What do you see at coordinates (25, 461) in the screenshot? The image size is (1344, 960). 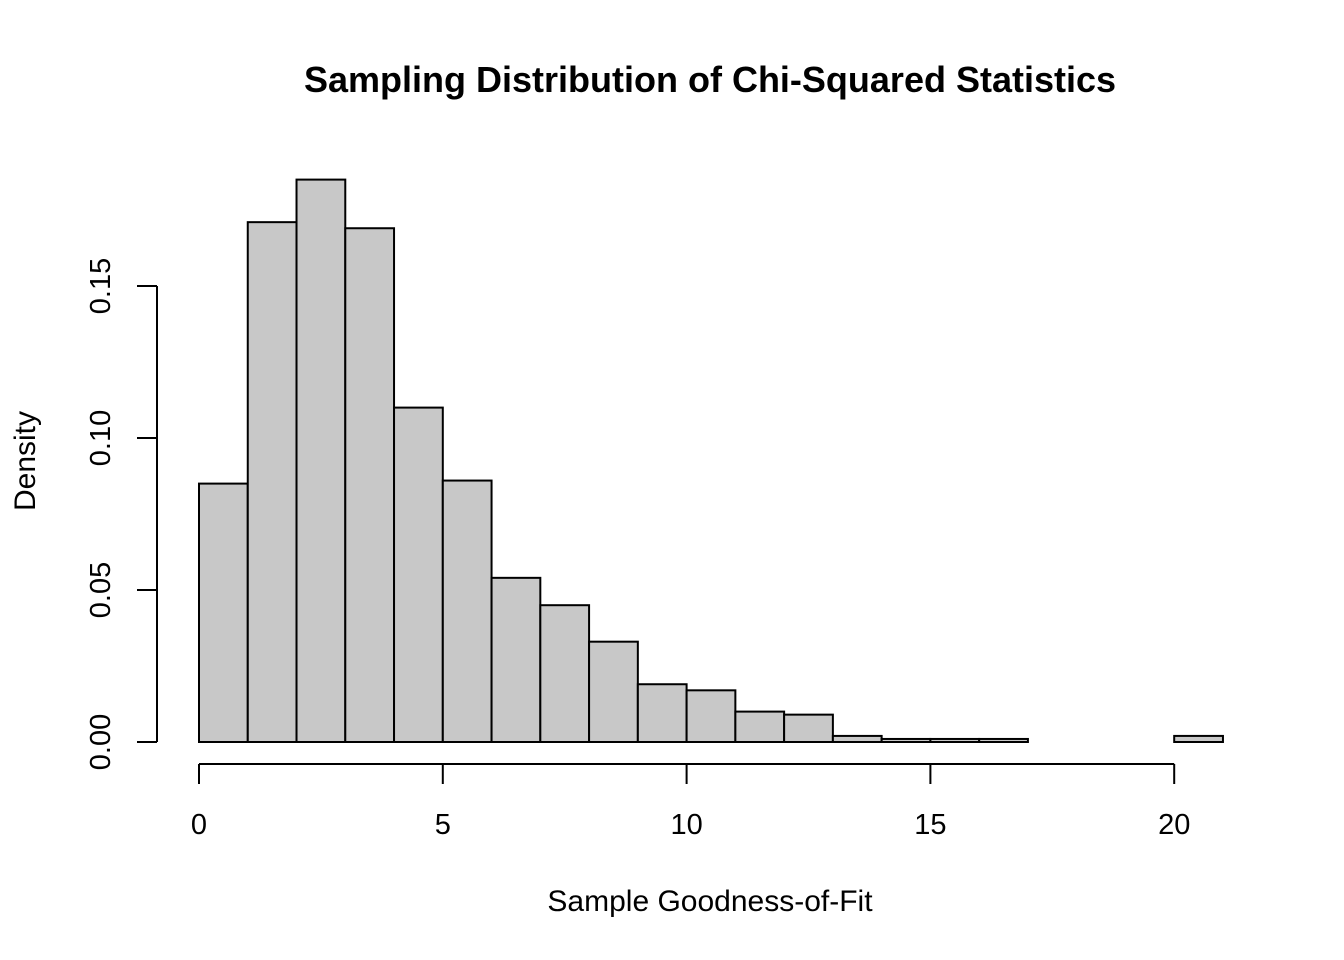 I see `y-axis-label: Density` at bounding box center [25, 461].